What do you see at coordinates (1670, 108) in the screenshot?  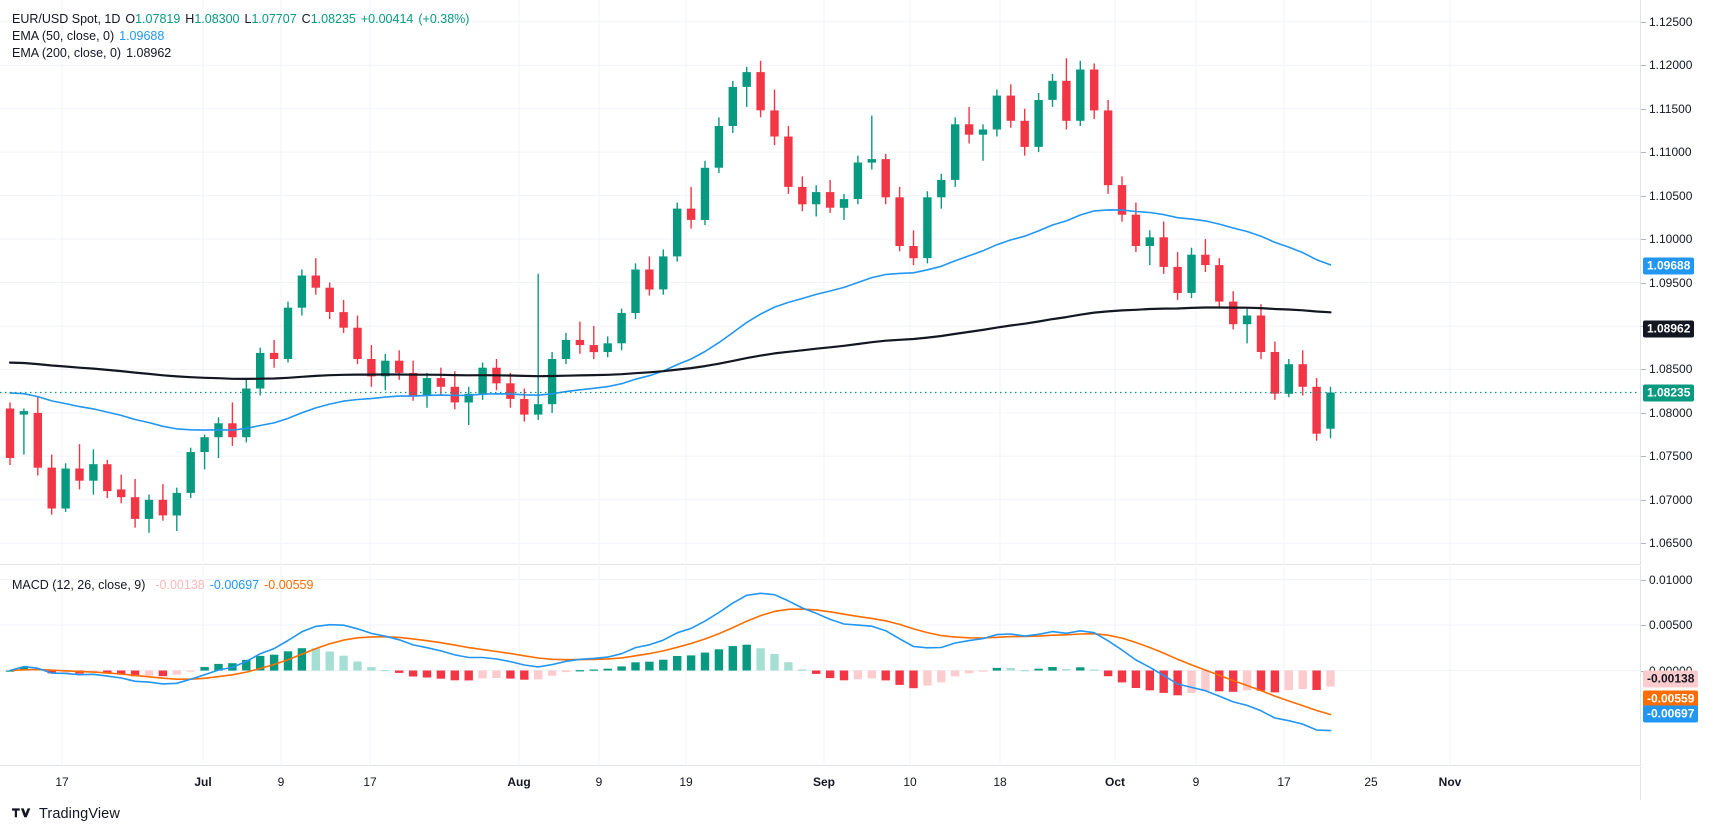 I see `price-axis-tick: 1.11500` at bounding box center [1670, 108].